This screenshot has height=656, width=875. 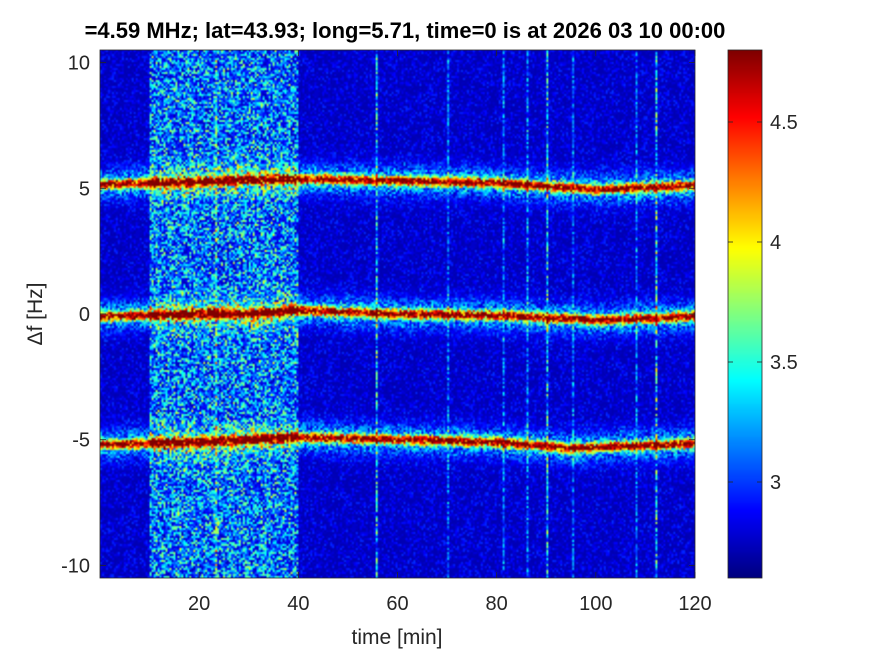 What do you see at coordinates (84, 315) in the screenshot?
I see `y-tick-label: 0` at bounding box center [84, 315].